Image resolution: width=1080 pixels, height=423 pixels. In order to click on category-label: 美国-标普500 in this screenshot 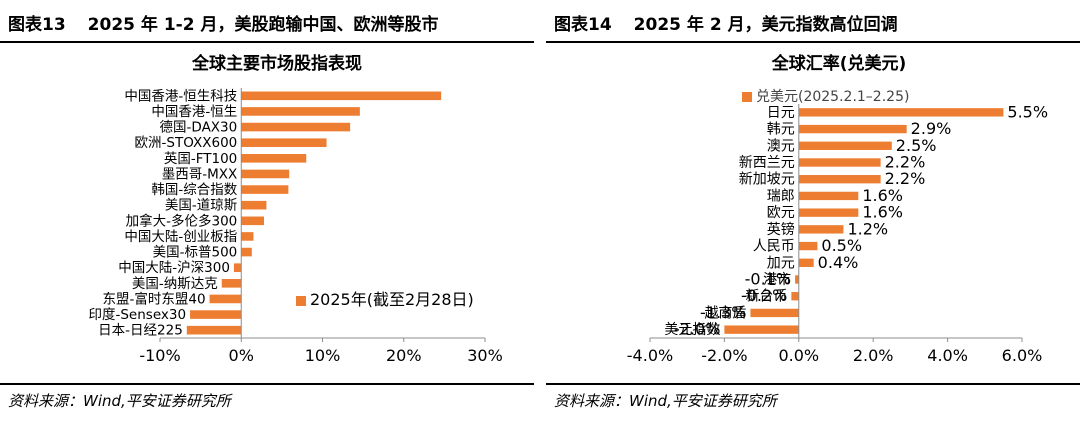, I will do `click(195, 253)`.